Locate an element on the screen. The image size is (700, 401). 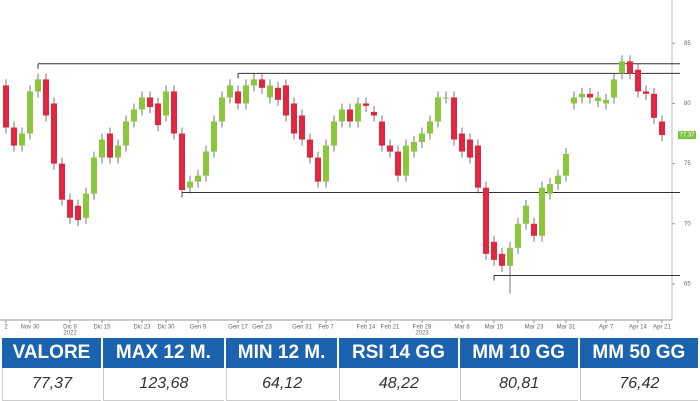
table-body: 77,37 123,68 64,12 48,22 80,81 76,42 is located at coordinates (350, 384).